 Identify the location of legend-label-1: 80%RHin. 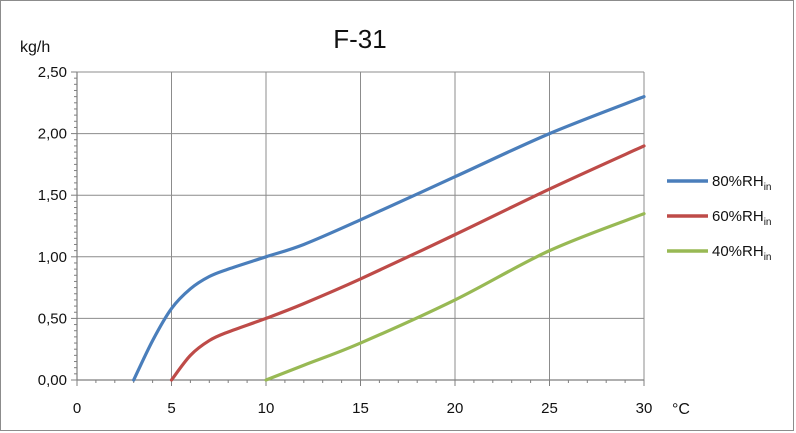
(741, 183).